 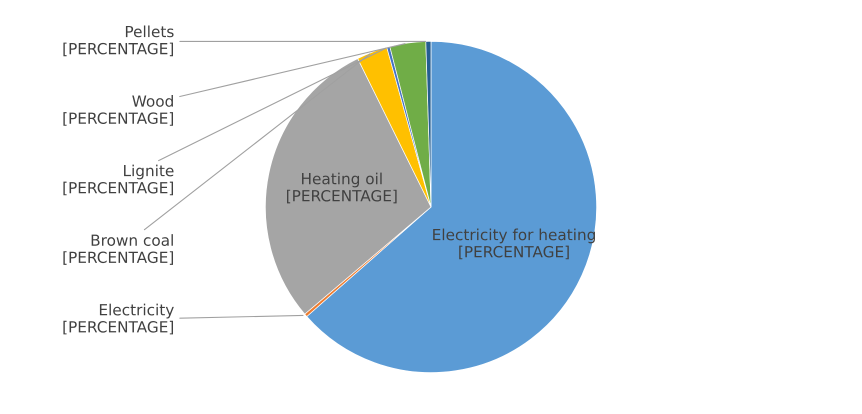 What do you see at coordinates (132, 240) in the screenshot?
I see `slice-label: Brown coal` at bounding box center [132, 240].